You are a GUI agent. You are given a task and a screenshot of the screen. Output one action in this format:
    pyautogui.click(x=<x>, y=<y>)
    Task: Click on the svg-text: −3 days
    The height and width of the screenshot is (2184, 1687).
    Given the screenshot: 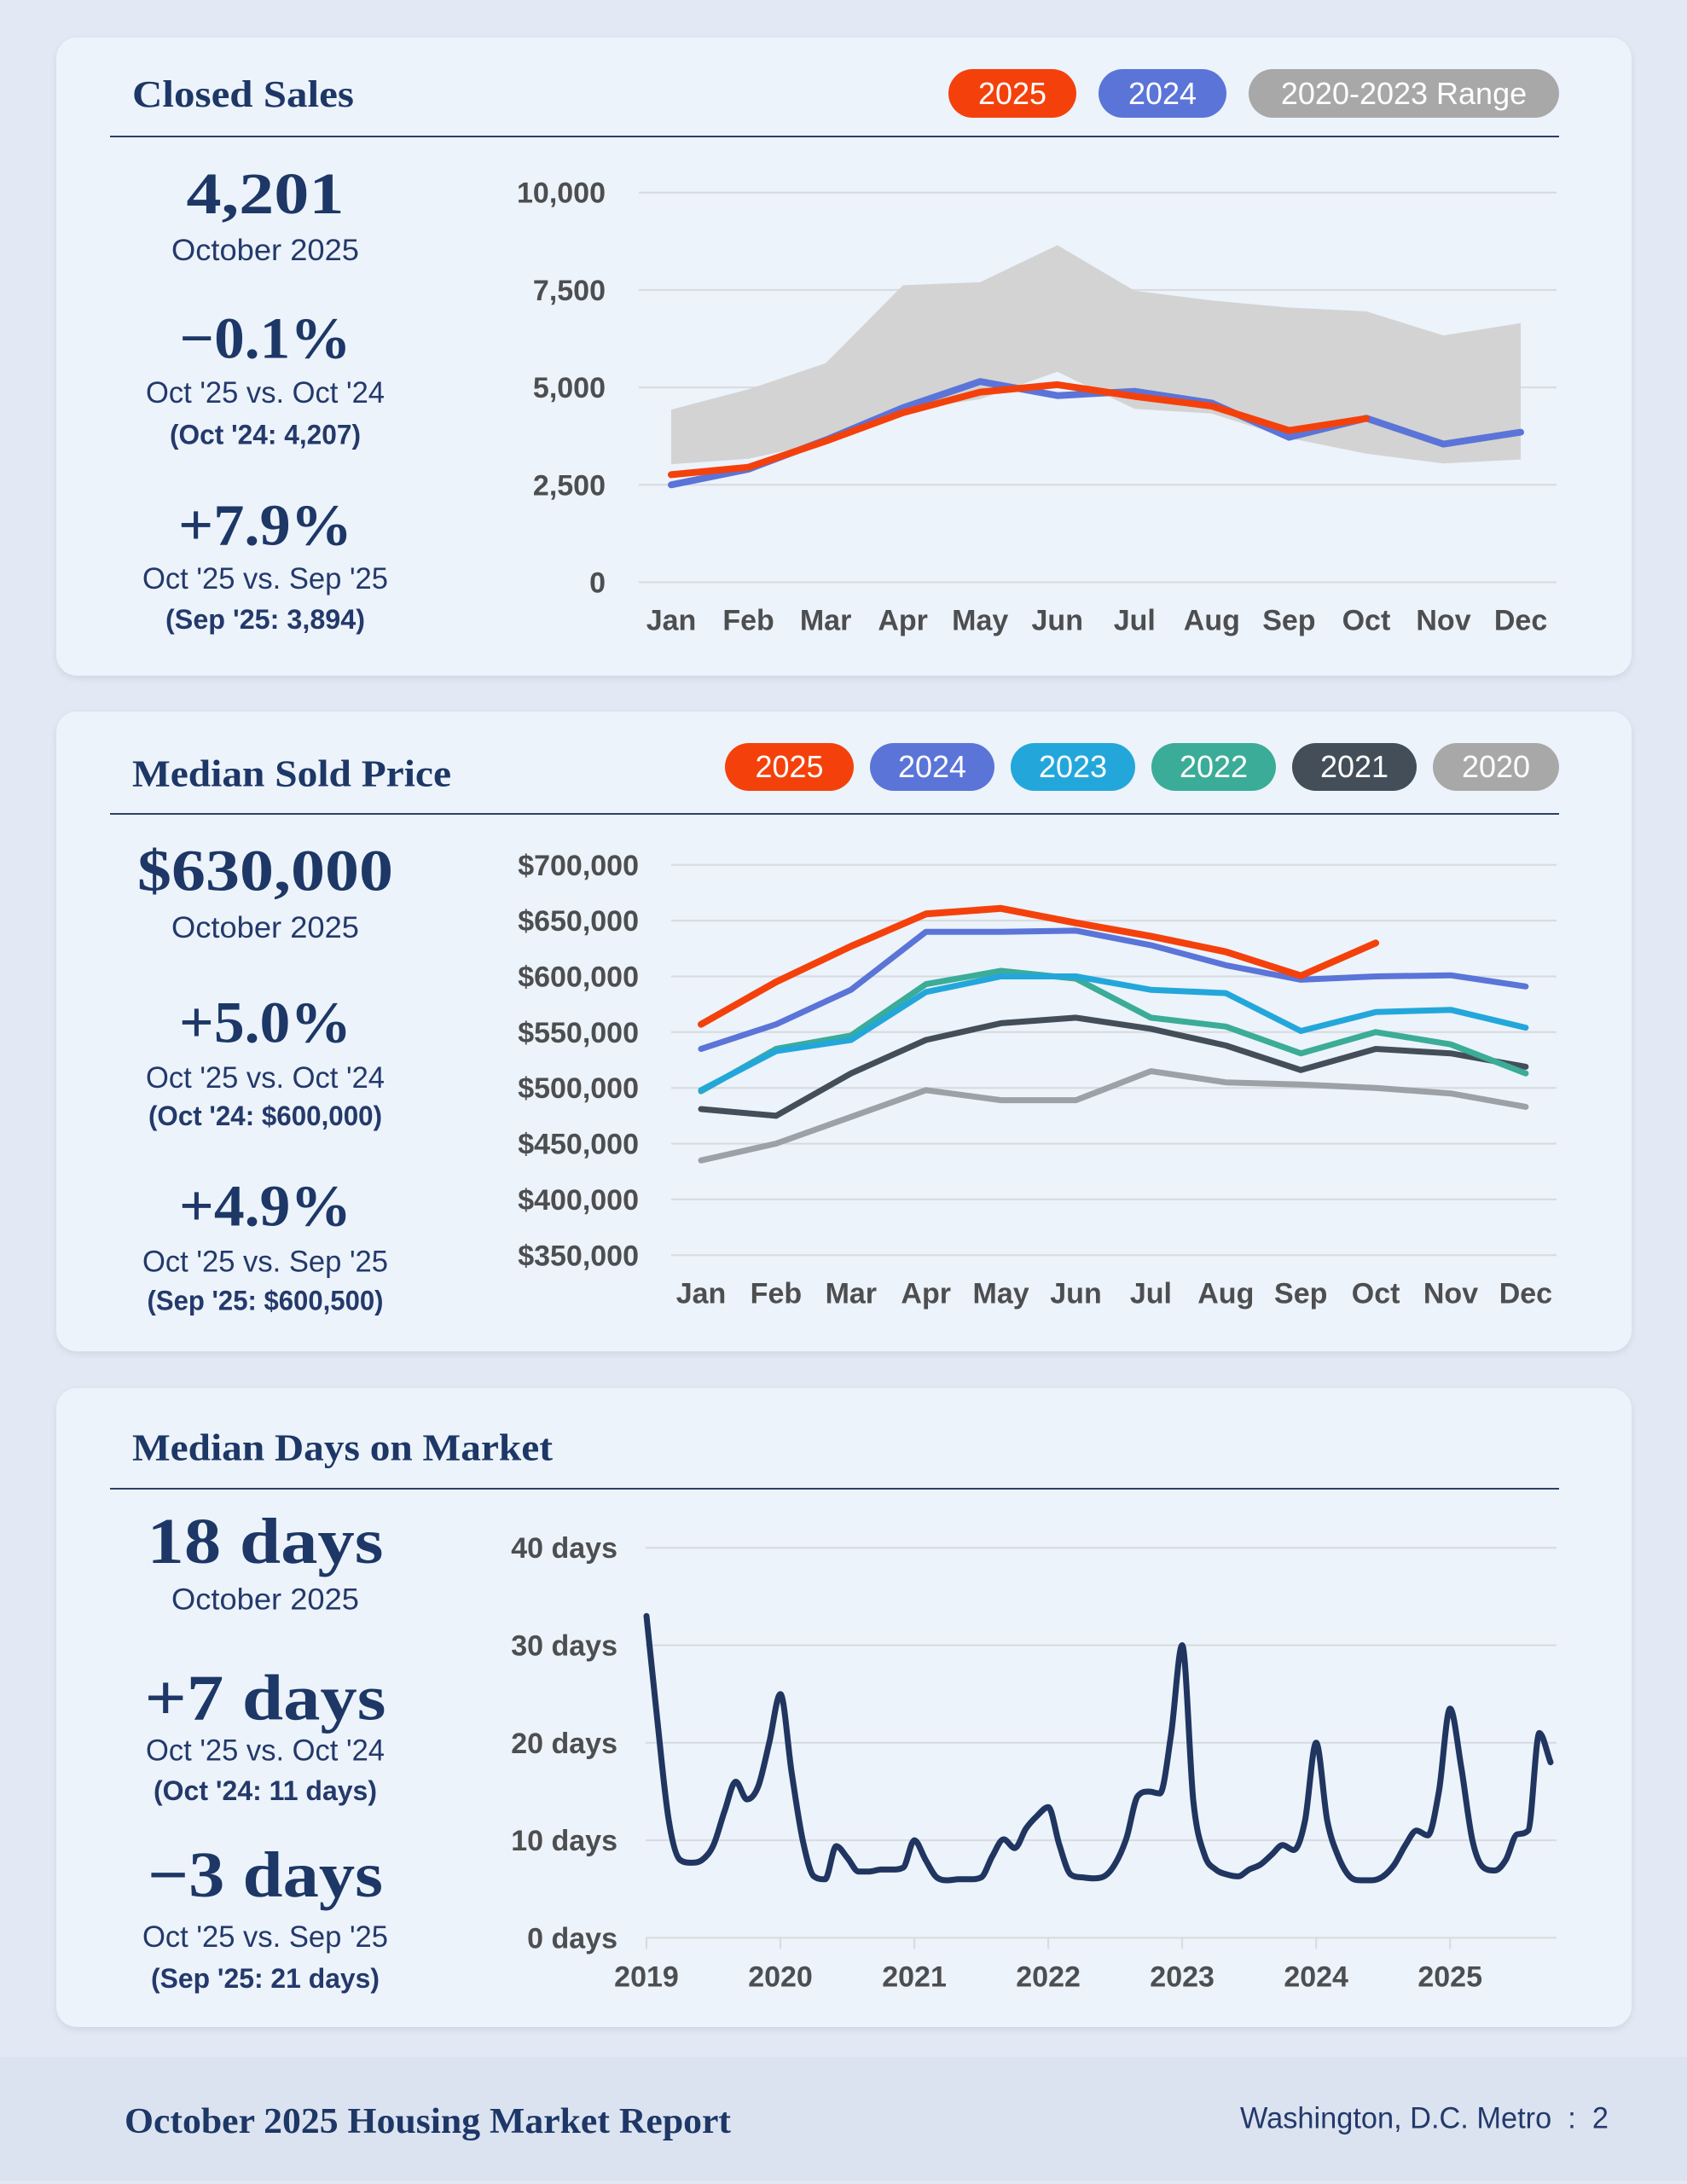 What is the action you would take?
    pyautogui.click(x=266, y=1875)
    